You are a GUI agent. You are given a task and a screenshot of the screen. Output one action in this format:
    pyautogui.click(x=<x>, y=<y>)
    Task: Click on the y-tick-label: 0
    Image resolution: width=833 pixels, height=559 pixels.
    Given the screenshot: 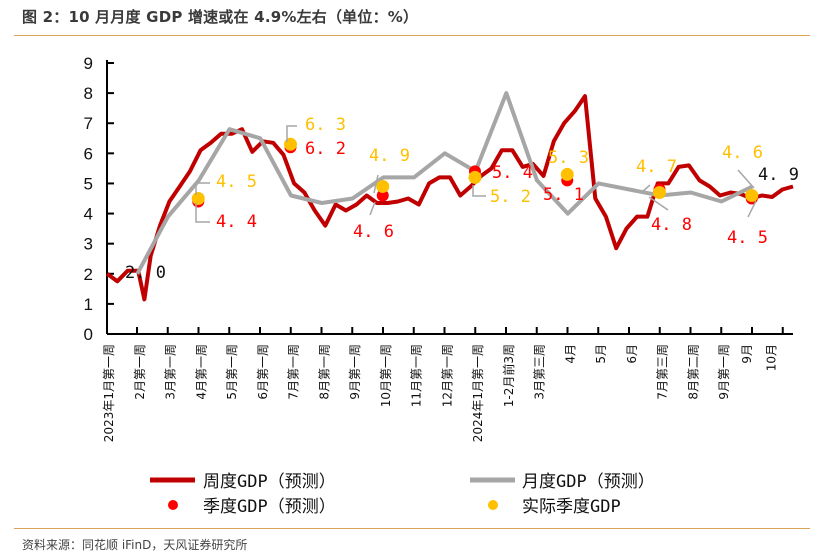 What is the action you would take?
    pyautogui.click(x=88, y=334)
    